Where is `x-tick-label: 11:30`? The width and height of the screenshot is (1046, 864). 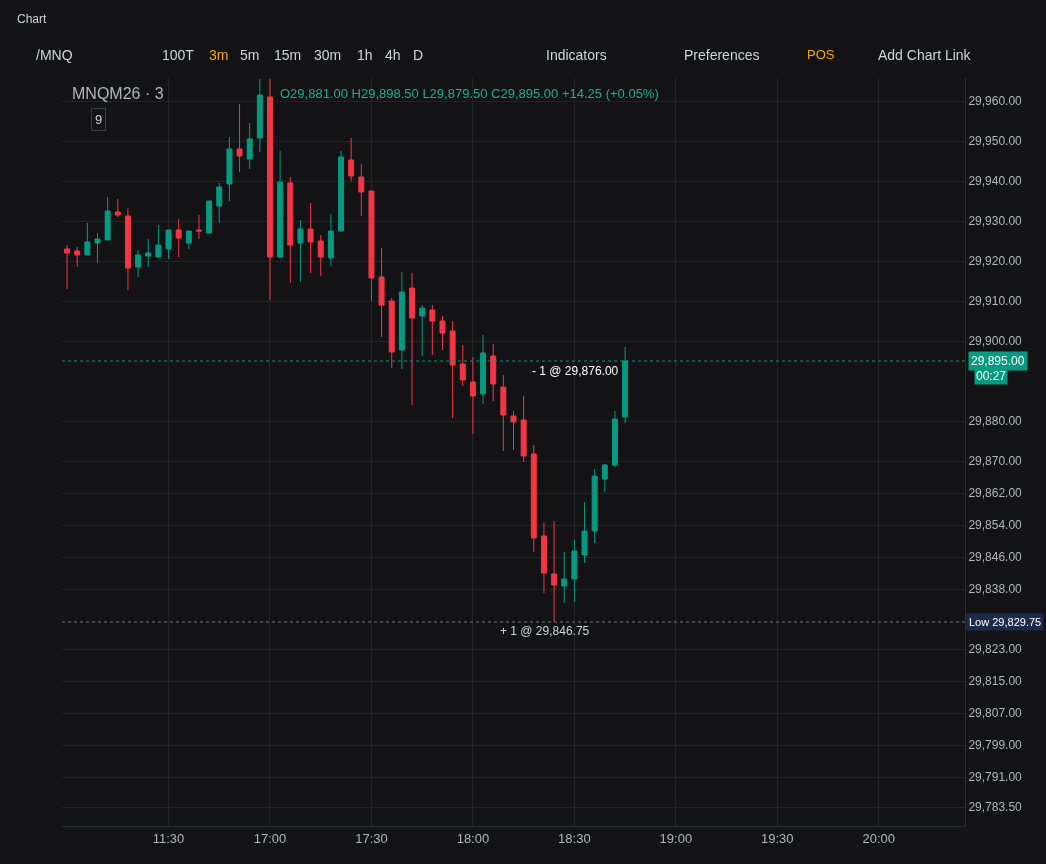
x-tick-label: 11:30 is located at coordinates (168, 838).